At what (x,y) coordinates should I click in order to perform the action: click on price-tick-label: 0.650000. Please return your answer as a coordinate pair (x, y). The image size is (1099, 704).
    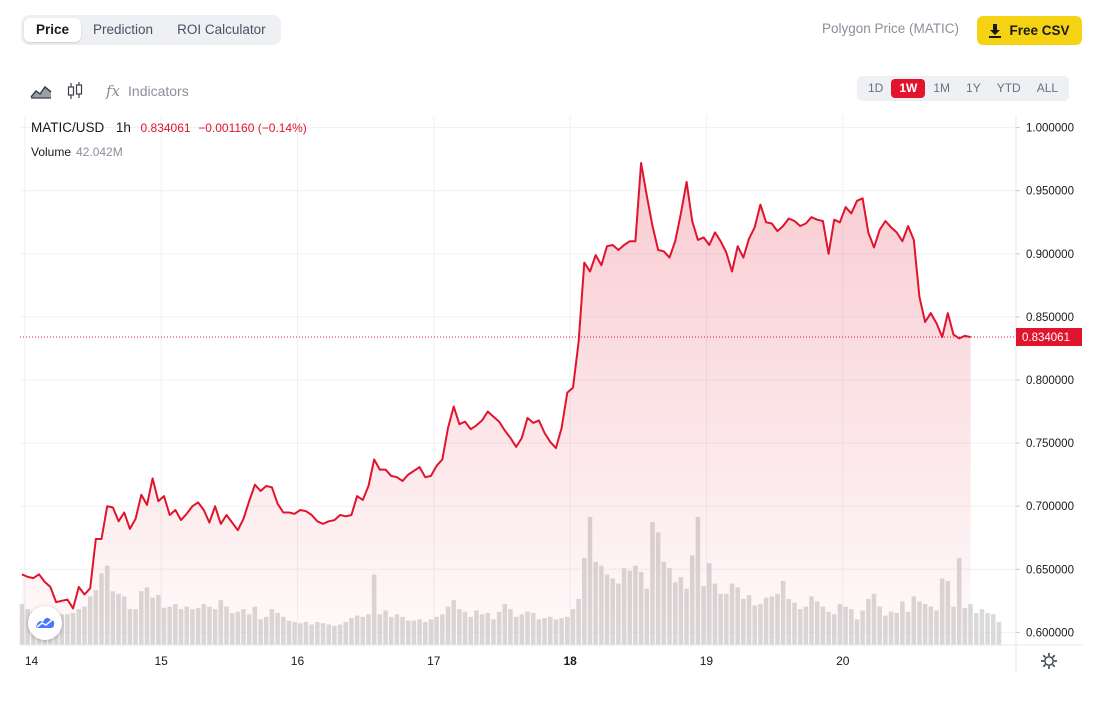
    Looking at the image, I should click on (1050, 570).